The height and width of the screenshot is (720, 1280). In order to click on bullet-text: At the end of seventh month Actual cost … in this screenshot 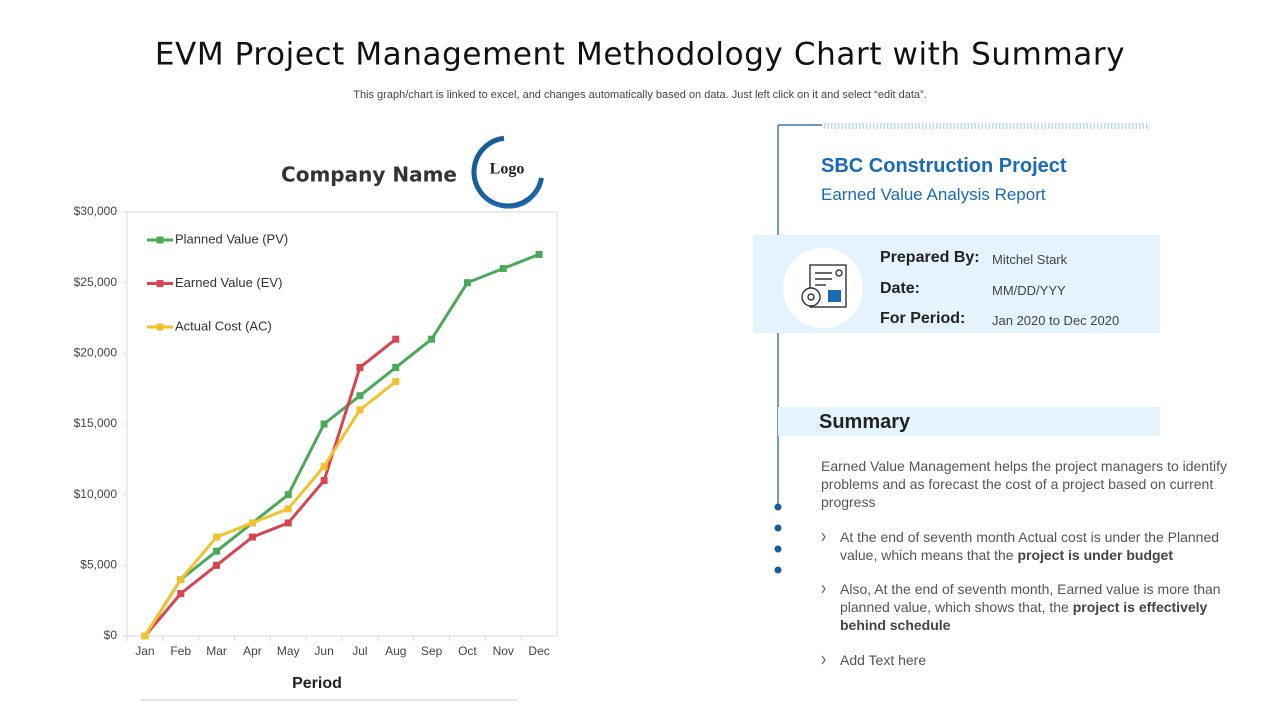, I will do `click(1030, 546)`.